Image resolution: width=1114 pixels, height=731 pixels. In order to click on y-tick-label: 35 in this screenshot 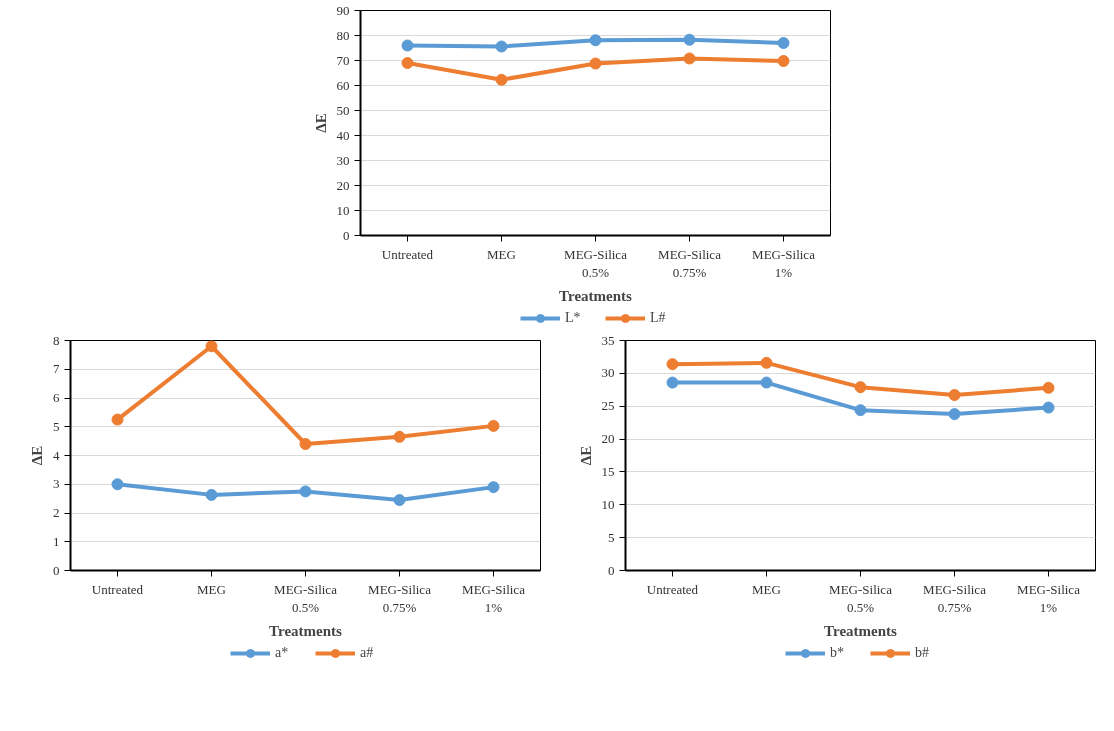, I will do `click(608, 340)`.